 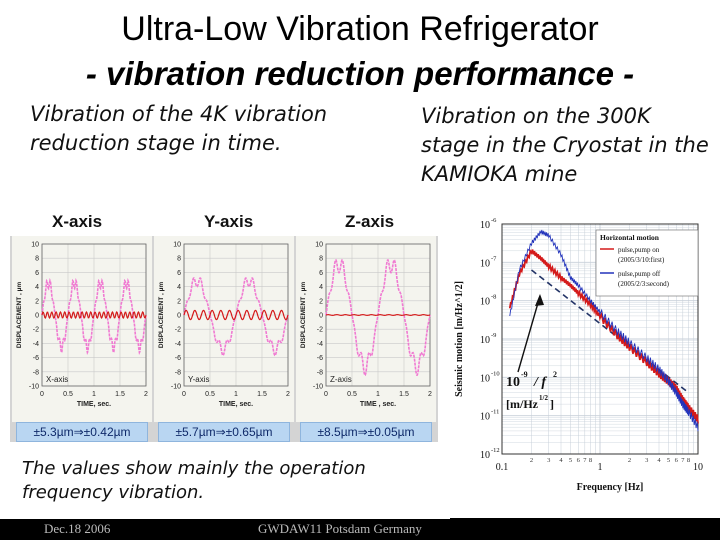 I want to click on footer-bar, so click(x=360, y=529).